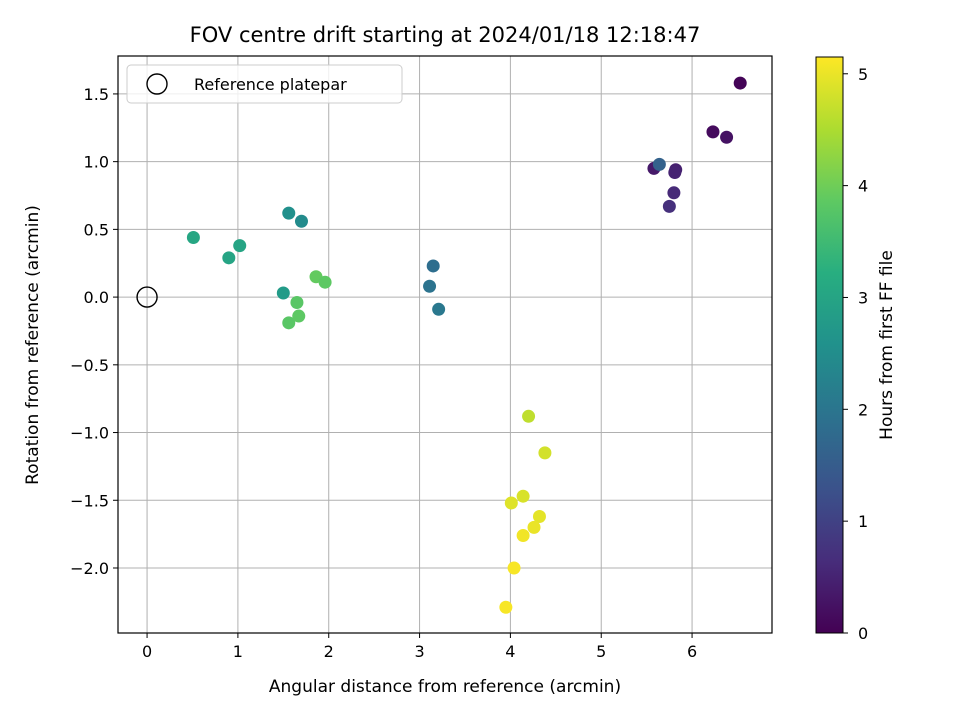  Describe the element at coordinates (96, 94) in the screenshot. I see `y-tick-label: 1.5` at that location.